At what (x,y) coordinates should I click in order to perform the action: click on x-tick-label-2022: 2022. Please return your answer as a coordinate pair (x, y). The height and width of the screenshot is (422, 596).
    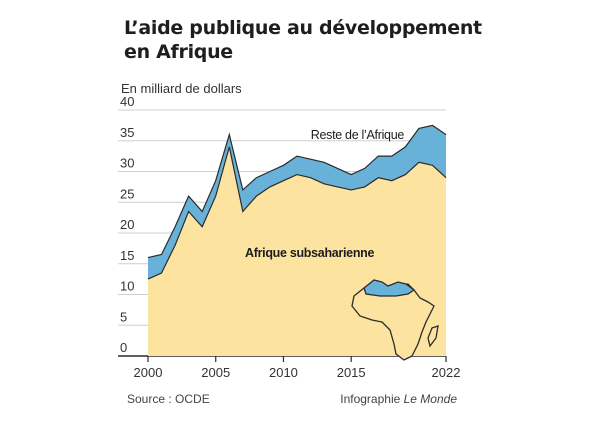
    Looking at the image, I should click on (446, 372).